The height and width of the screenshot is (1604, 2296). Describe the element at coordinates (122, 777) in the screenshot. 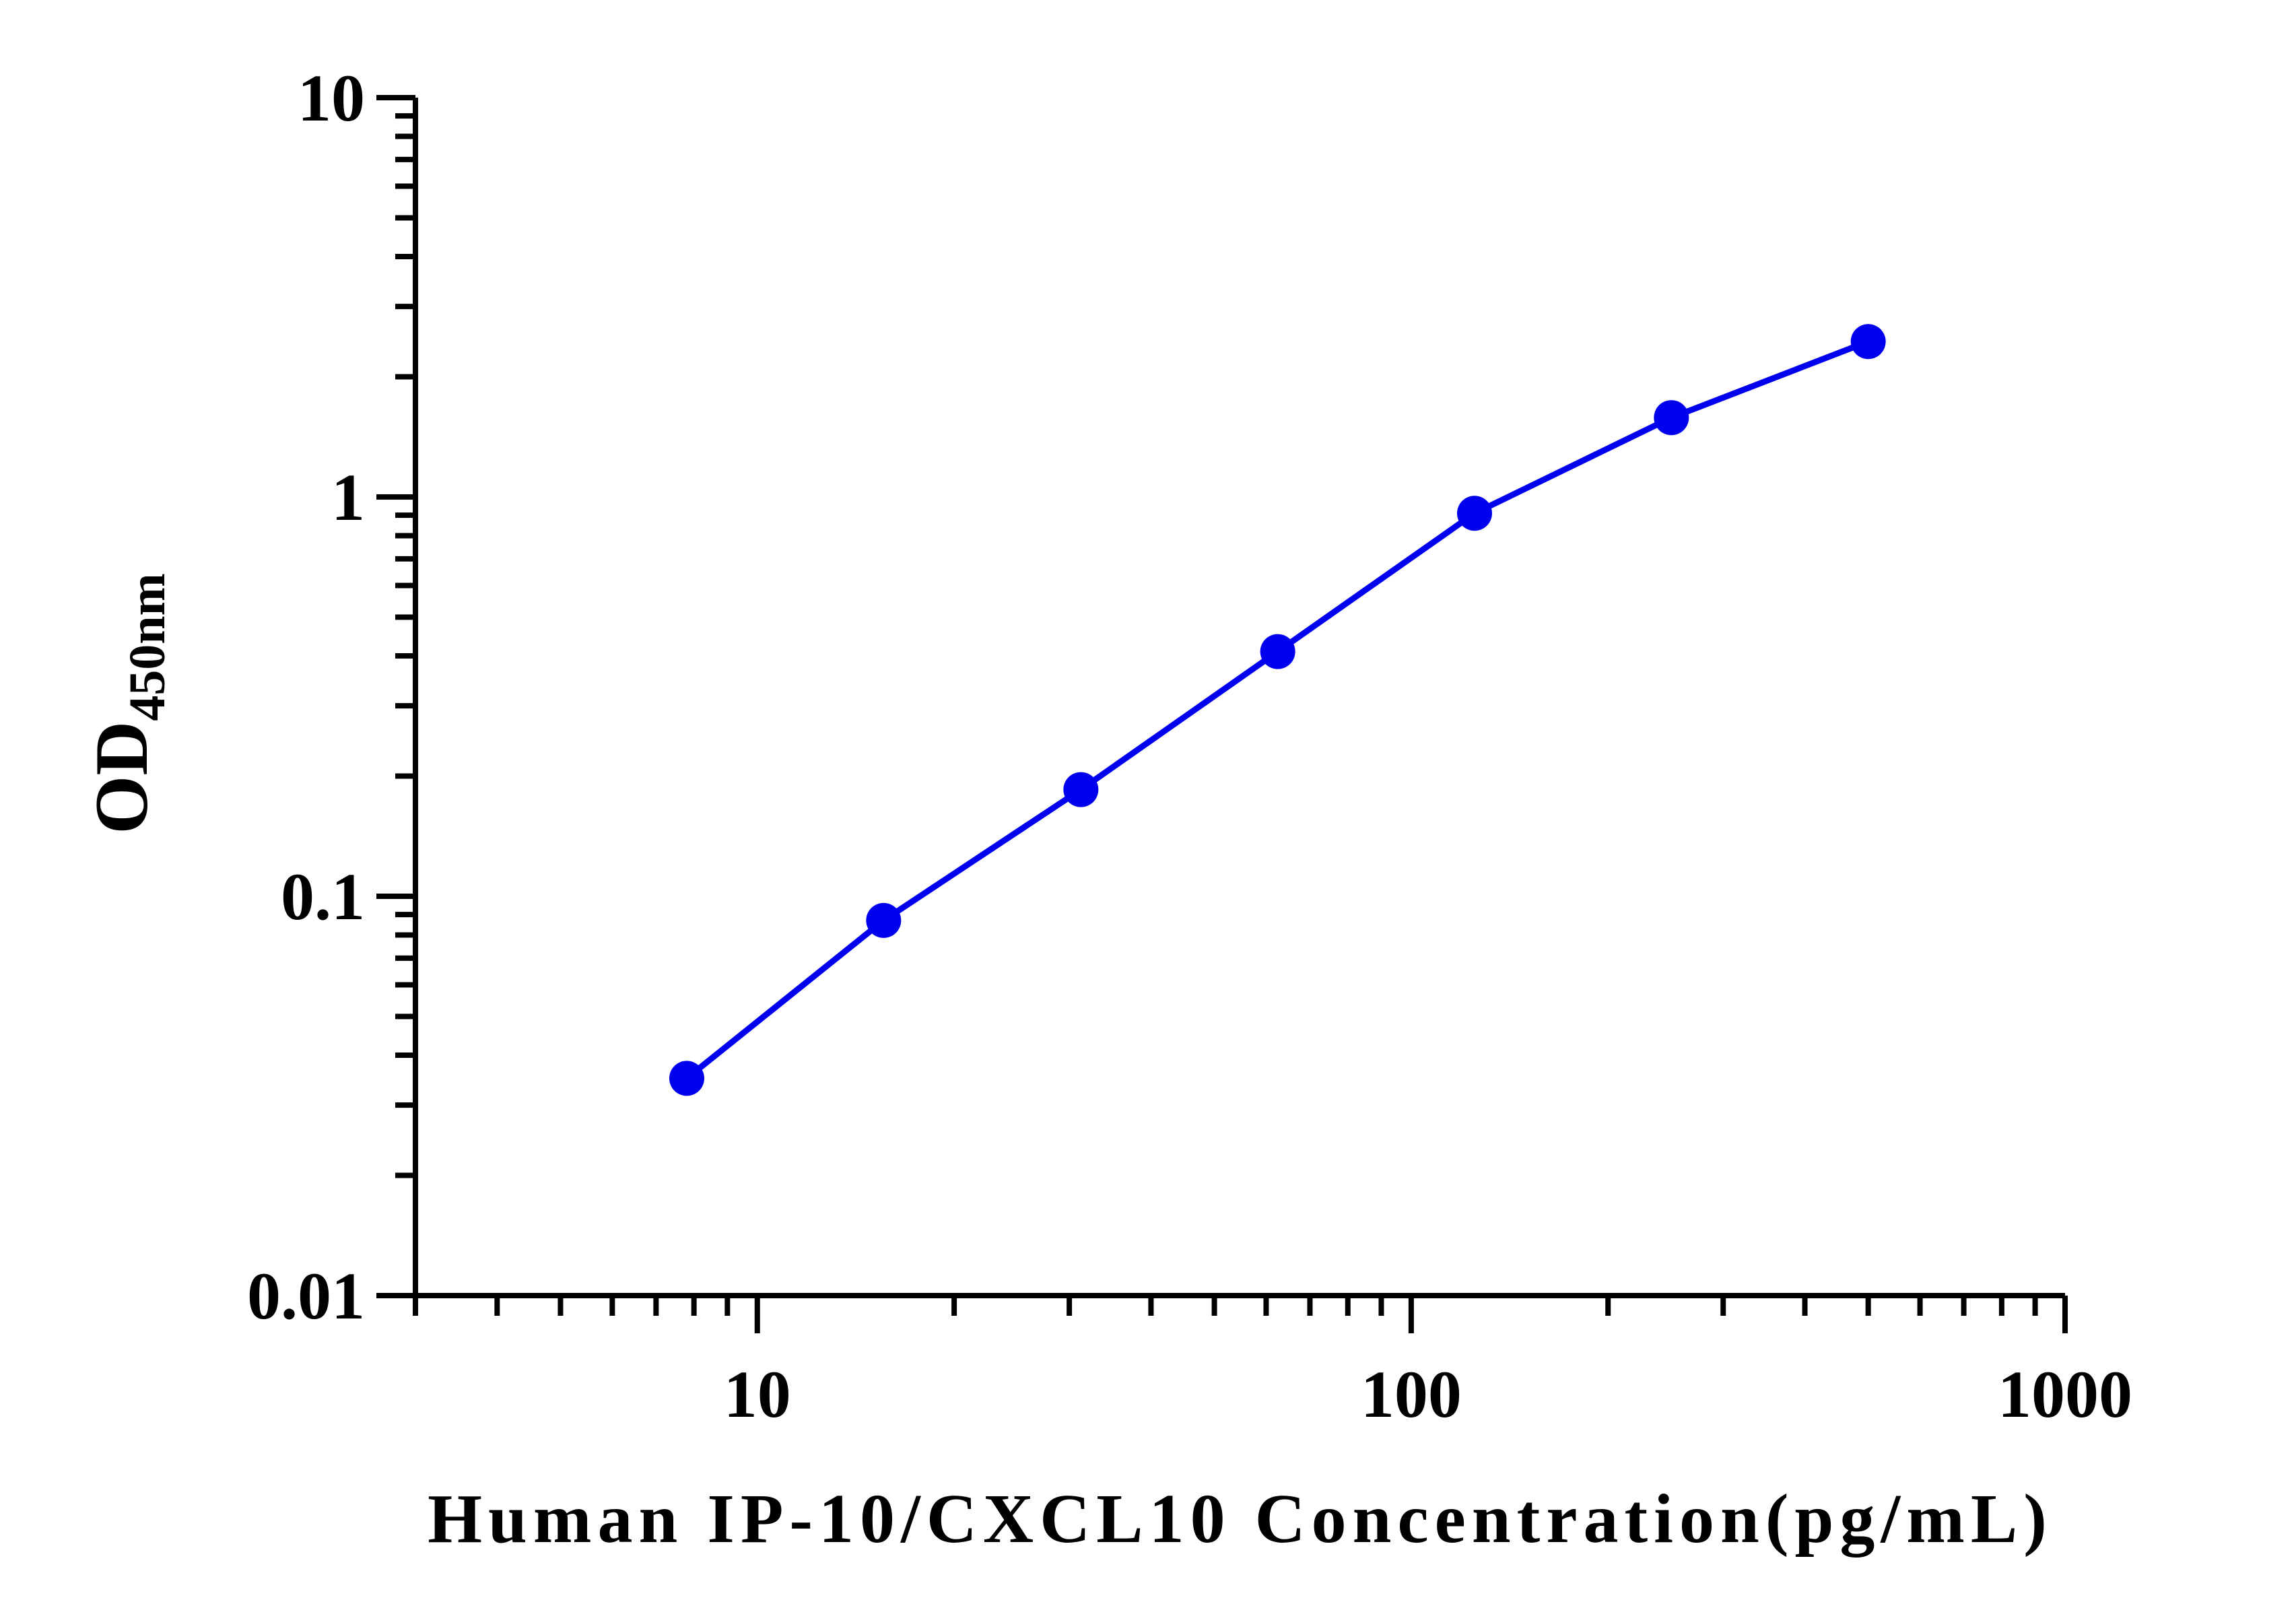

I see `y-axis-title-main: OD` at that location.